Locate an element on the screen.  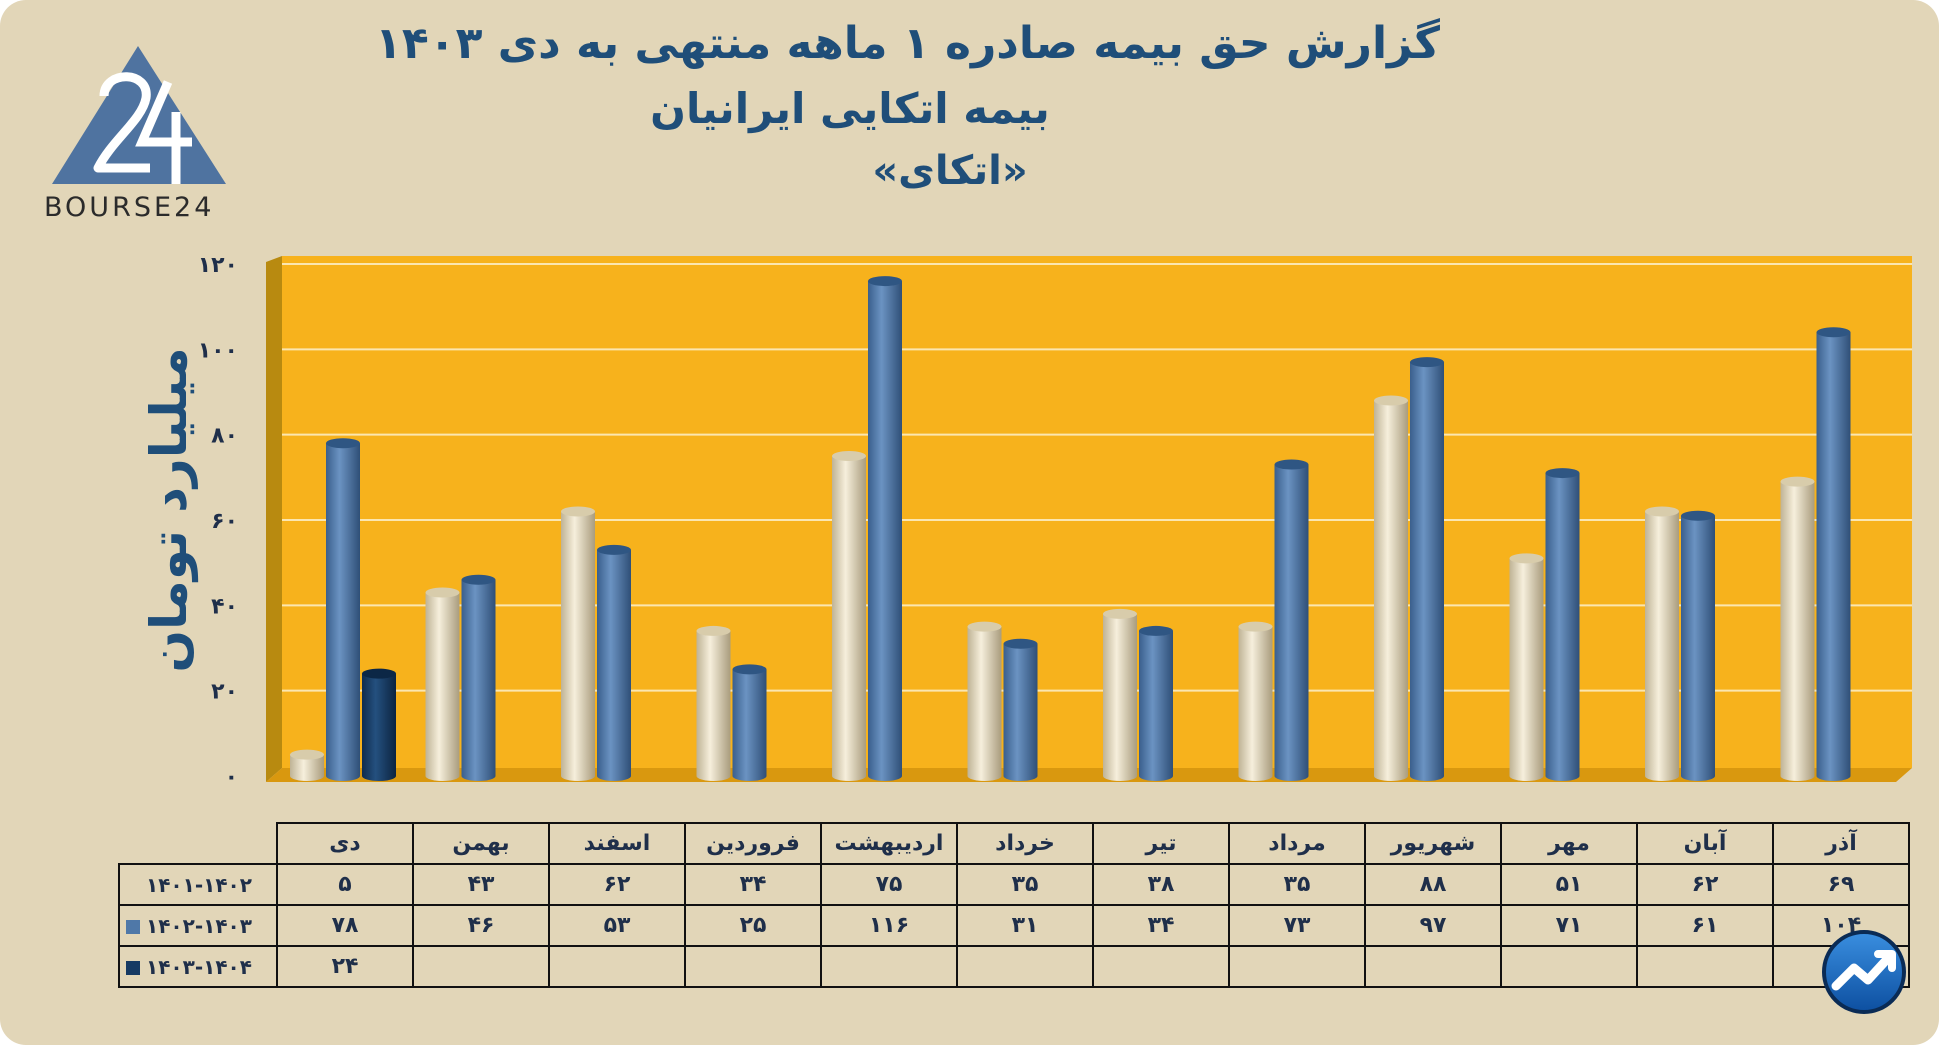
y-tick-label: ۴۰ is located at coordinates (224, 606).